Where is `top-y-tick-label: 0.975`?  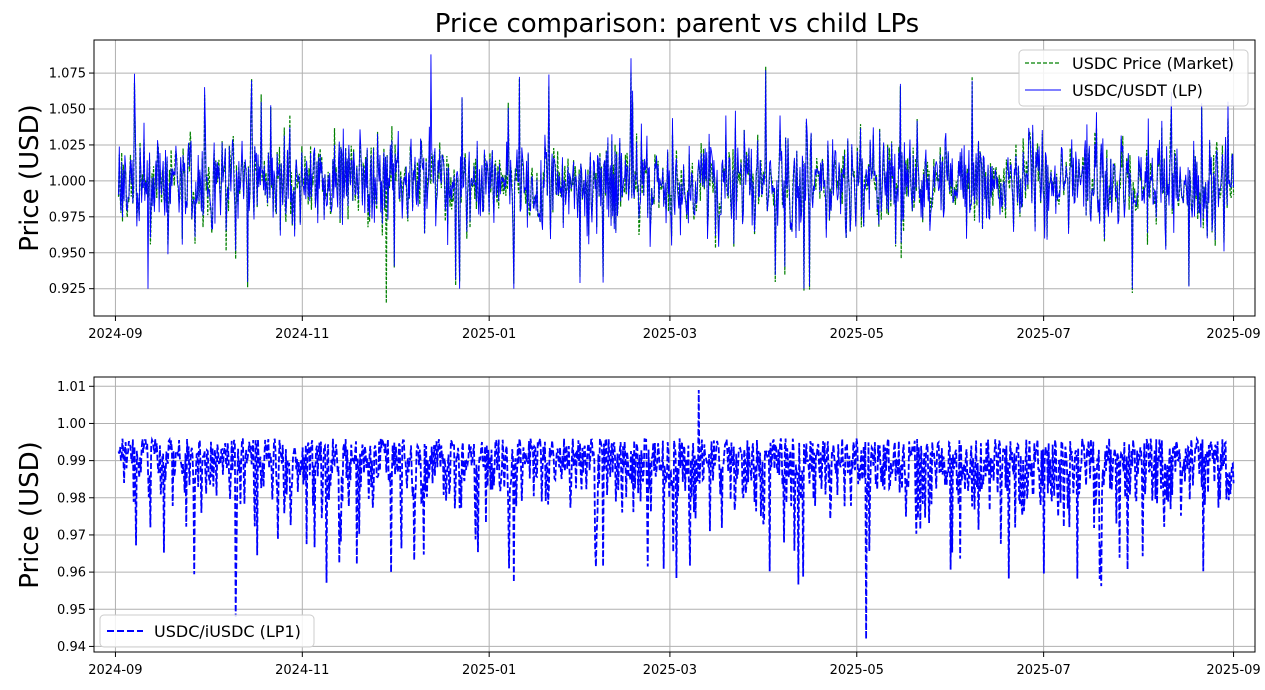 top-y-tick-label: 0.975 is located at coordinates (67, 217).